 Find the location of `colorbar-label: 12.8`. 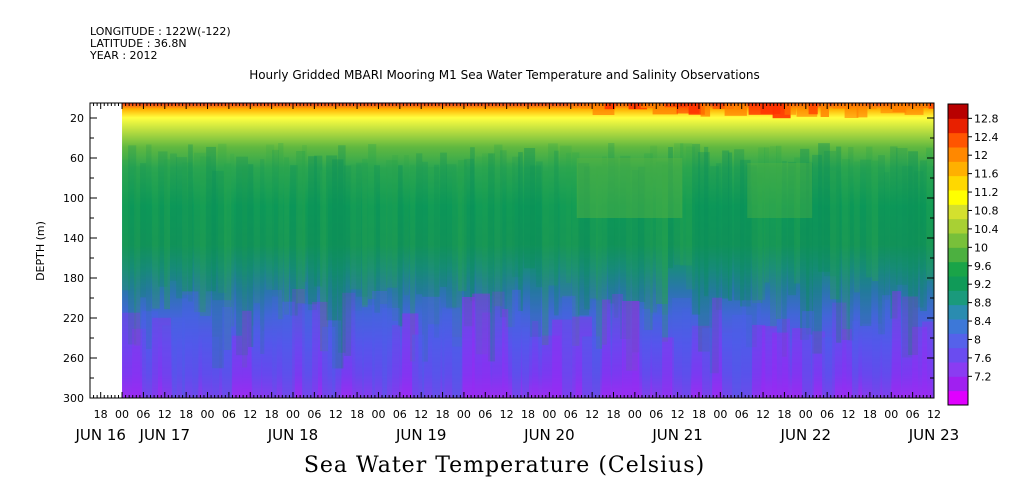

colorbar-label: 12.8 is located at coordinates (986, 118).